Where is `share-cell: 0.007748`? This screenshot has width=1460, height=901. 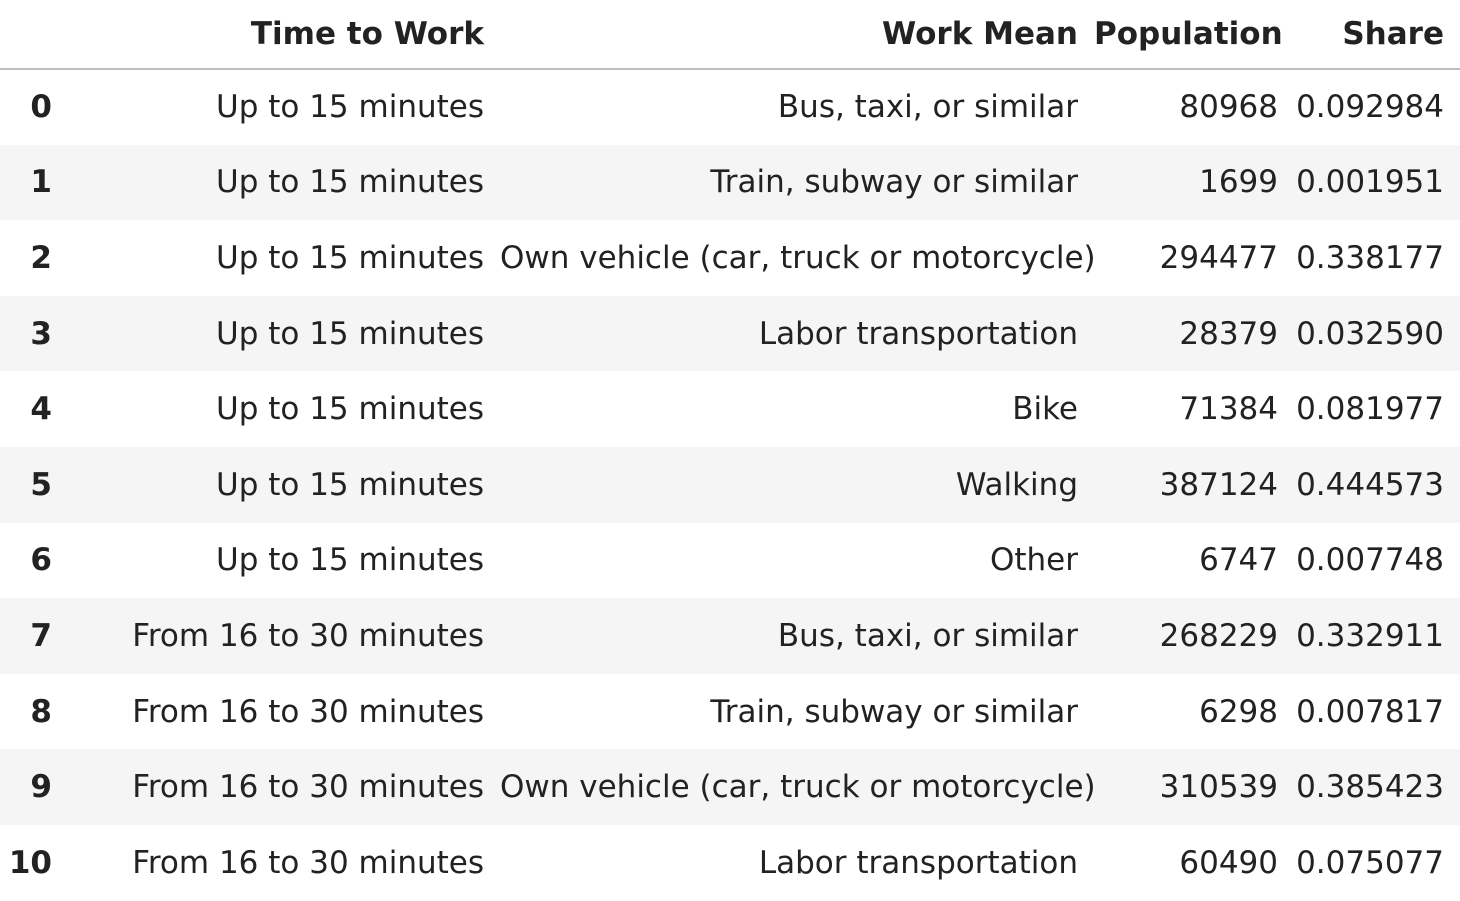
share-cell: 0.007748 is located at coordinates (1370, 560).